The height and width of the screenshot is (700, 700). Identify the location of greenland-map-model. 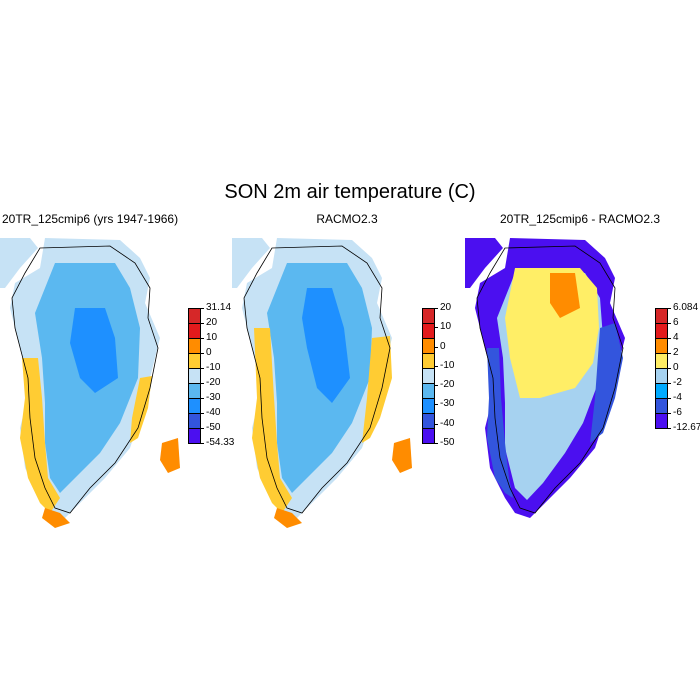
(90, 383).